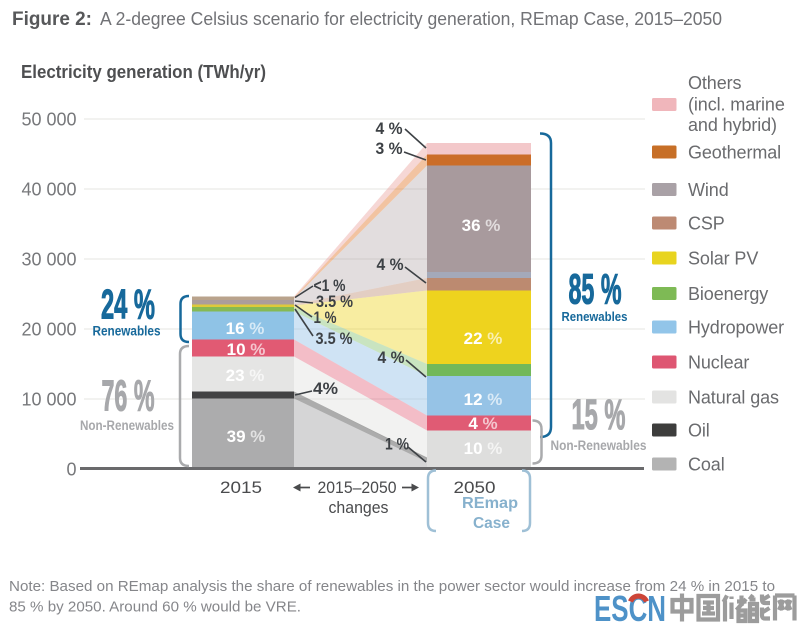  Describe the element at coordinates (595, 290) in the screenshot. I see `svg-text: 85 %` at that location.